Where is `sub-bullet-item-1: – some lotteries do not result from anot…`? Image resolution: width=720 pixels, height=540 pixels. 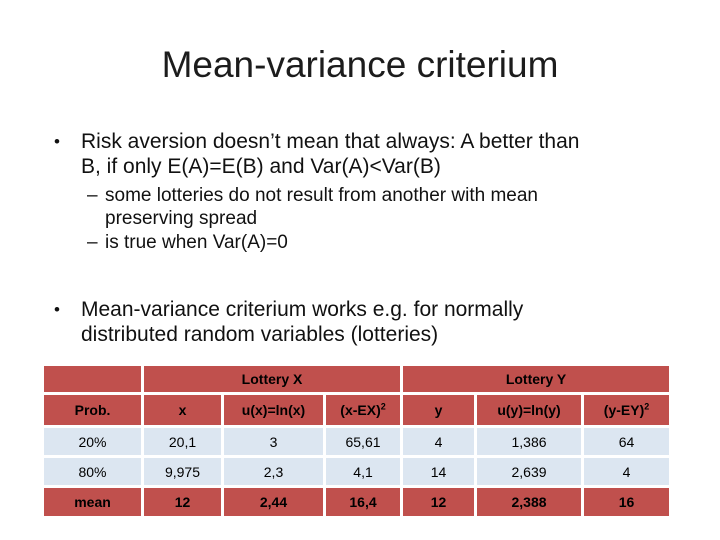 sub-bullet-item-1: – some lotteries do not result from anot… is located at coordinates (312, 207).